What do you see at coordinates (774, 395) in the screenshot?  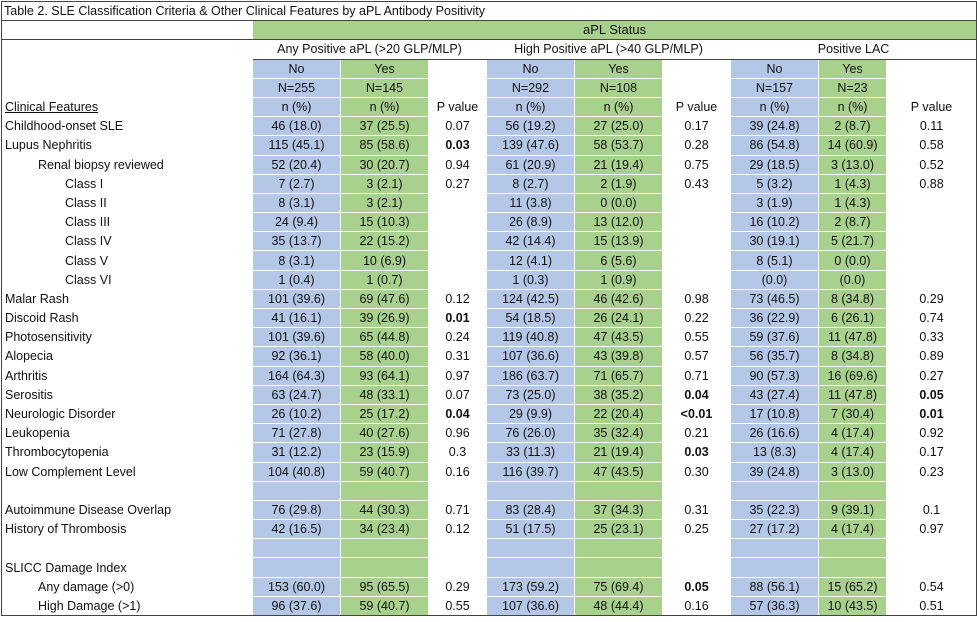 I see `value-no: 43 (27.4)` at bounding box center [774, 395].